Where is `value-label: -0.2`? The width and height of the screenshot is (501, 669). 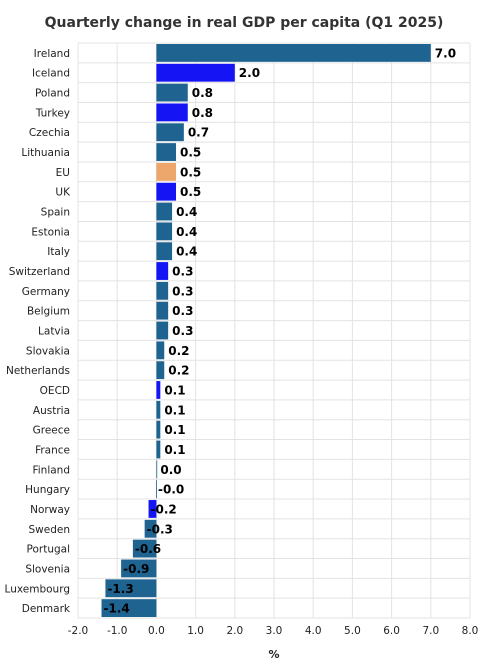
value-label: -0.2 is located at coordinates (164, 509).